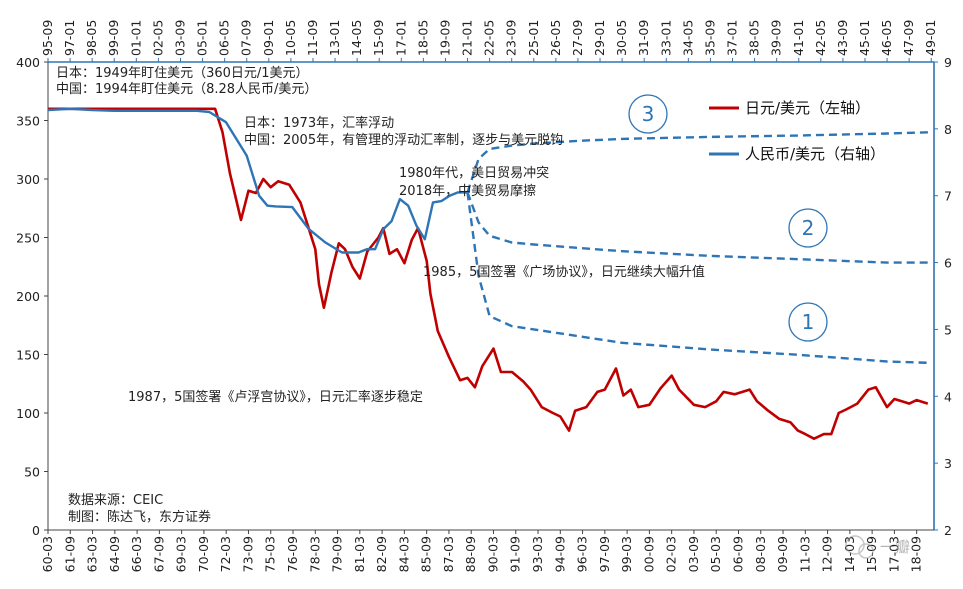 The width and height of the screenshot is (963, 589). What do you see at coordinates (948, 263) in the screenshot?
I see `right-tick-label: 6` at bounding box center [948, 263].